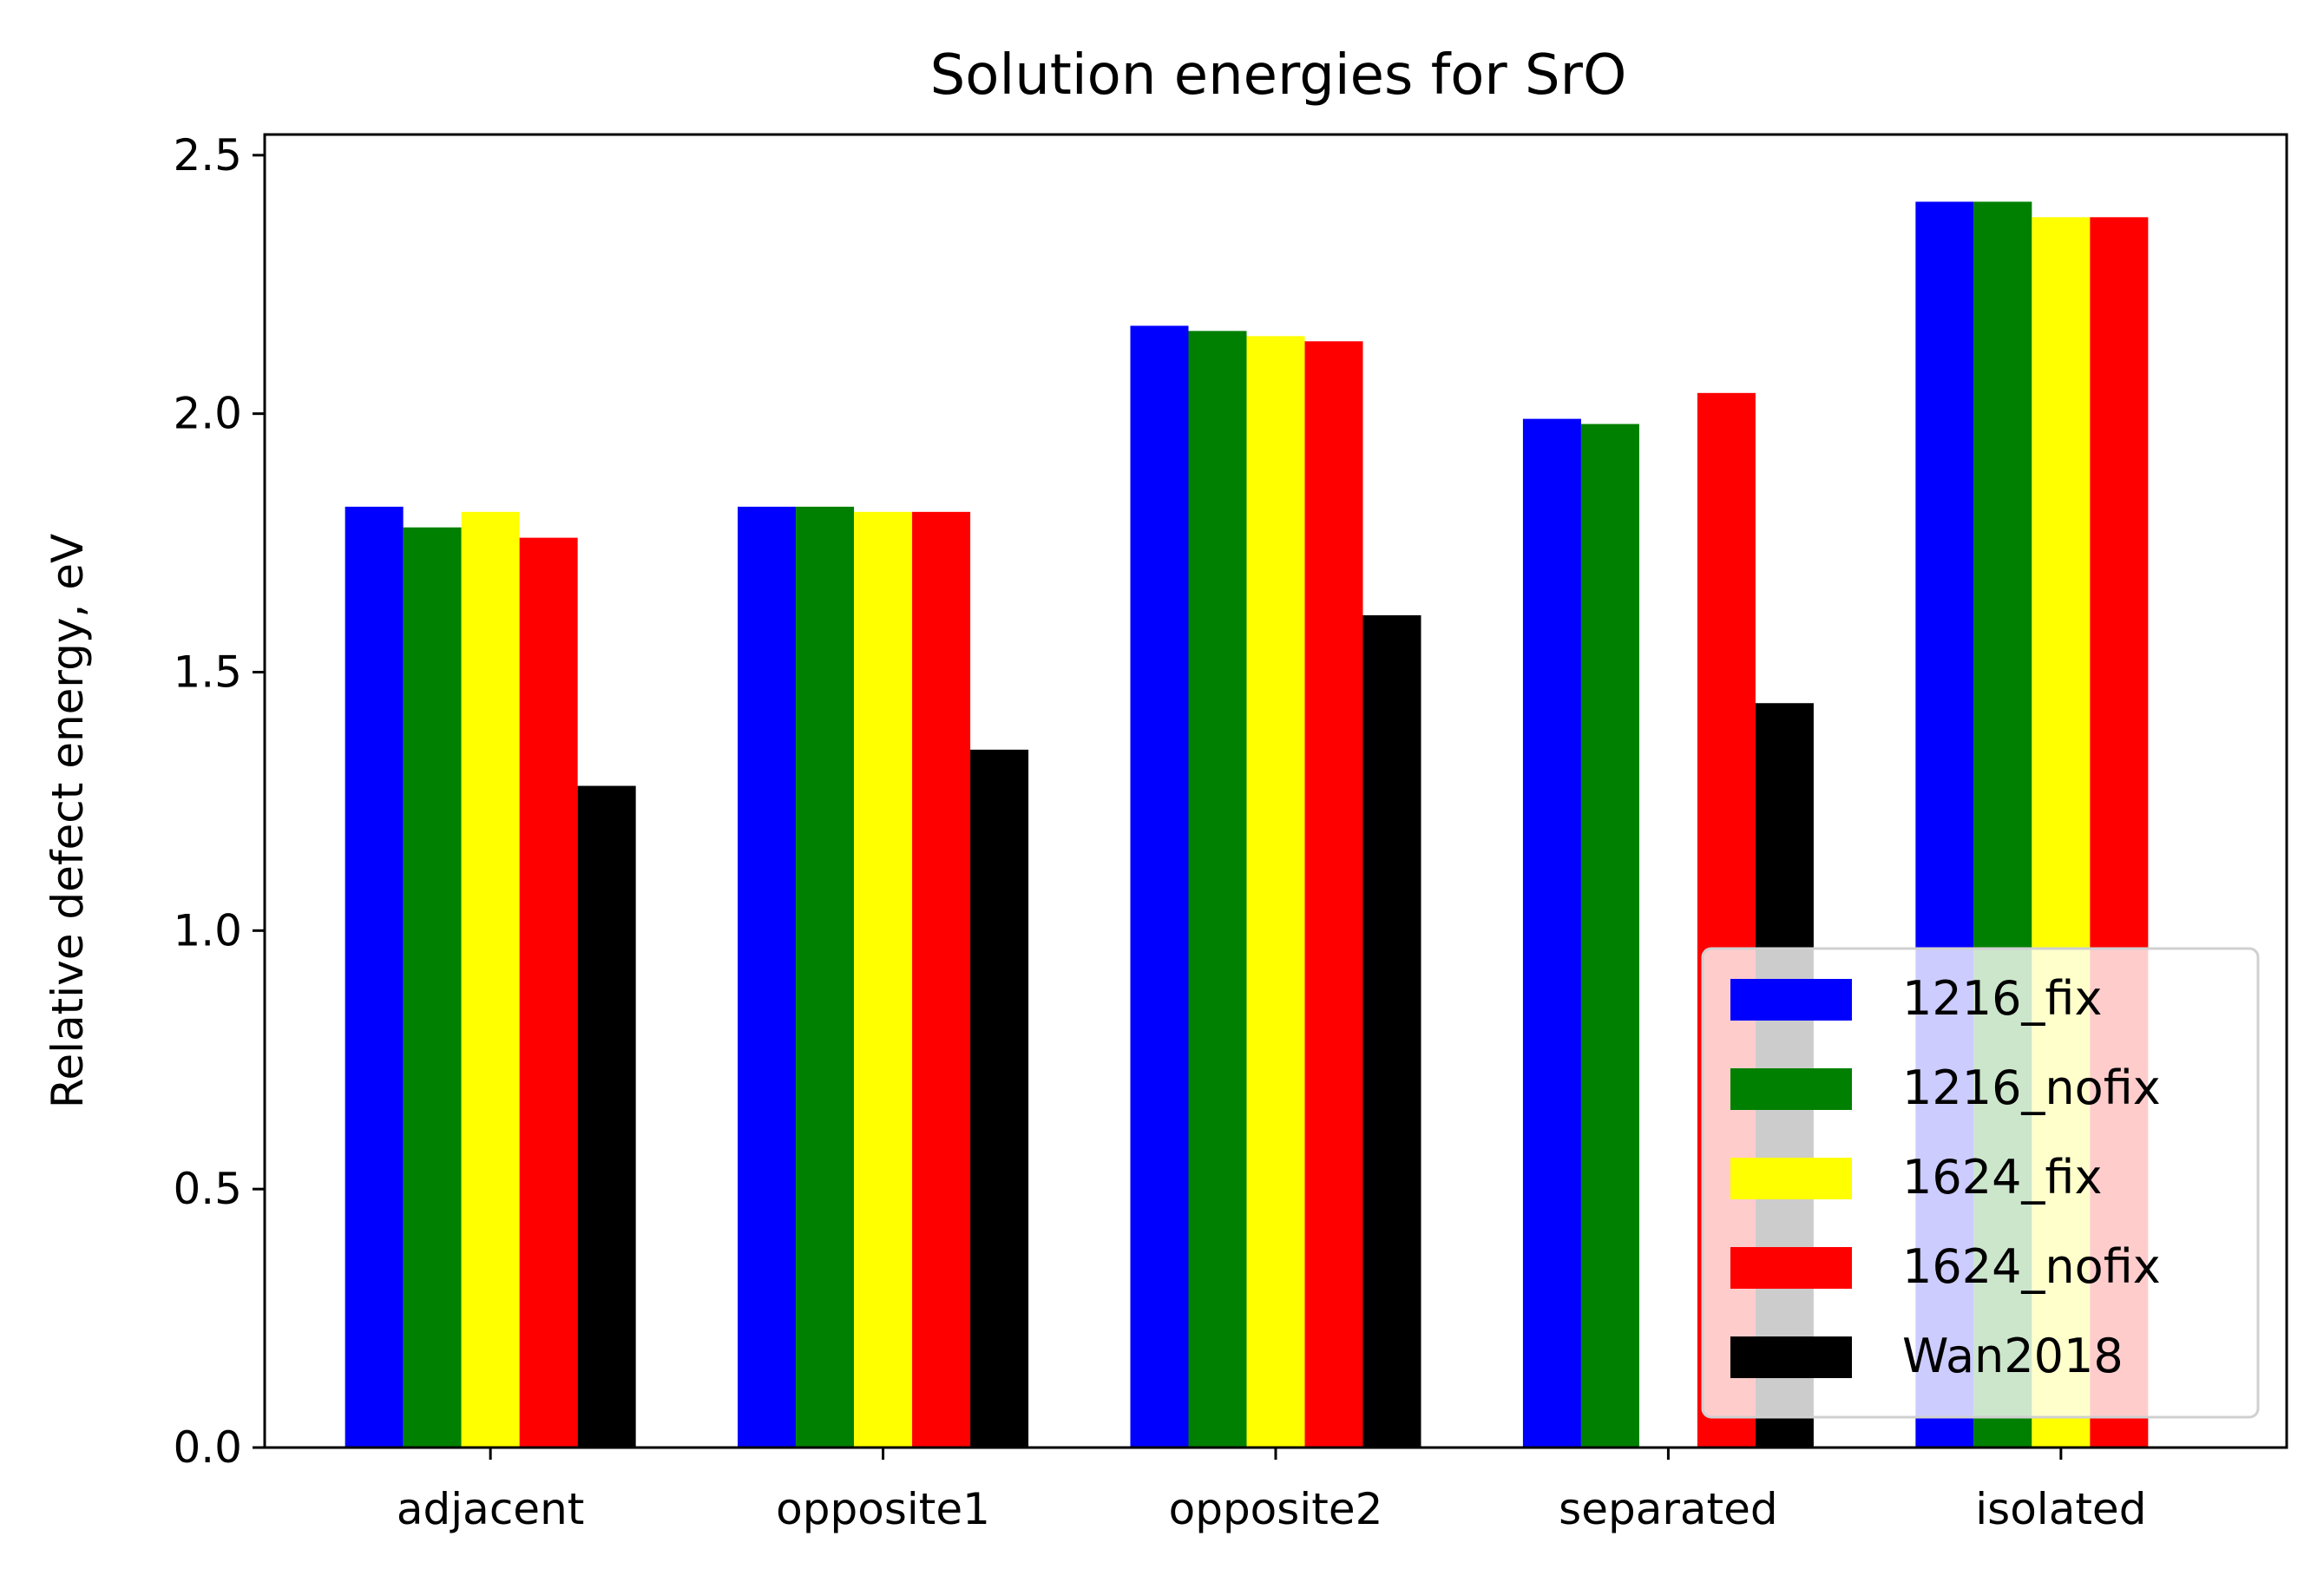 This screenshot has width=2324, height=1589. What do you see at coordinates (2002, 998) in the screenshot?
I see `legend-label: 1216_fix` at bounding box center [2002, 998].